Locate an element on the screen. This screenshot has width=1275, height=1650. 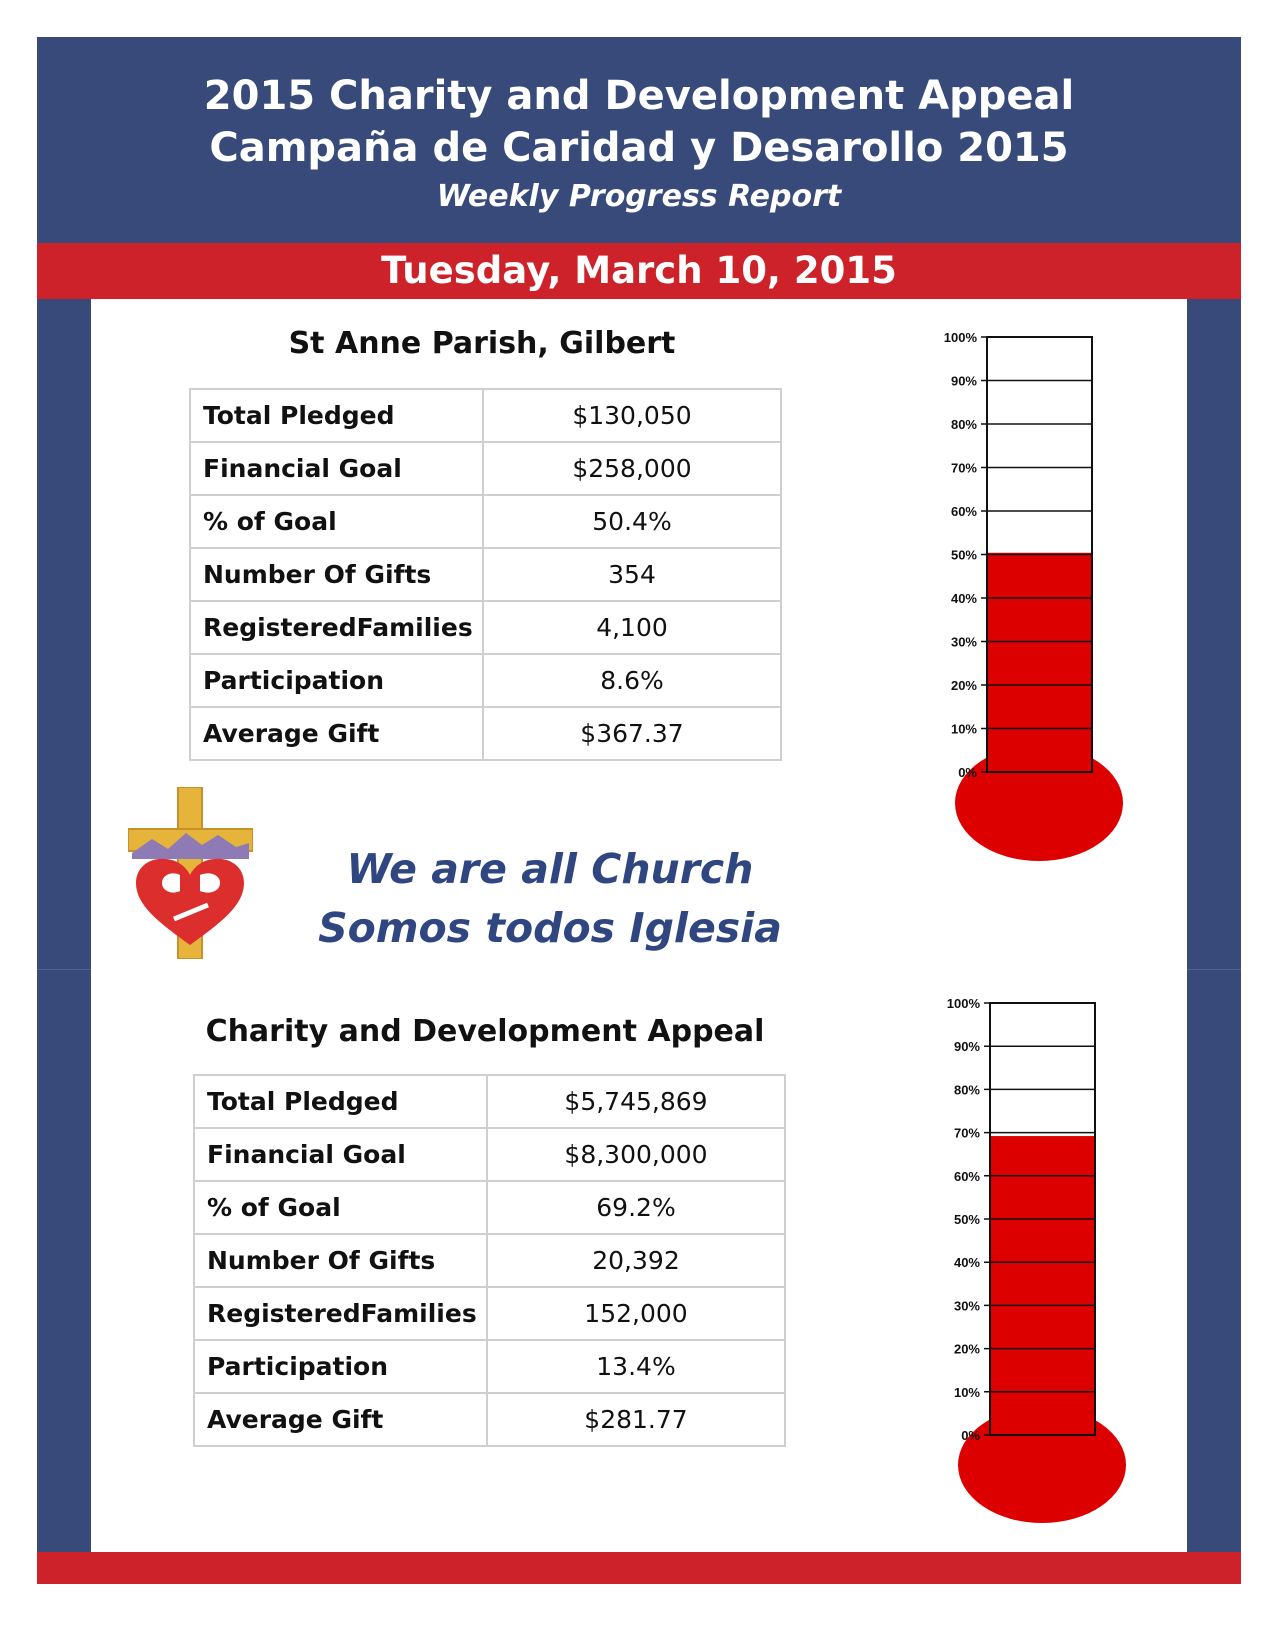
table-row: Number Of Gifts 20,392 is located at coordinates (489, 1260).